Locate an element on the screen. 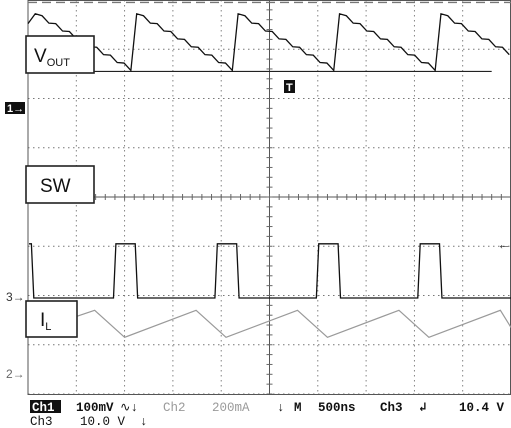 The width and height of the screenshot is (511, 428). ch3-marker: 3→ is located at coordinates (15, 297).